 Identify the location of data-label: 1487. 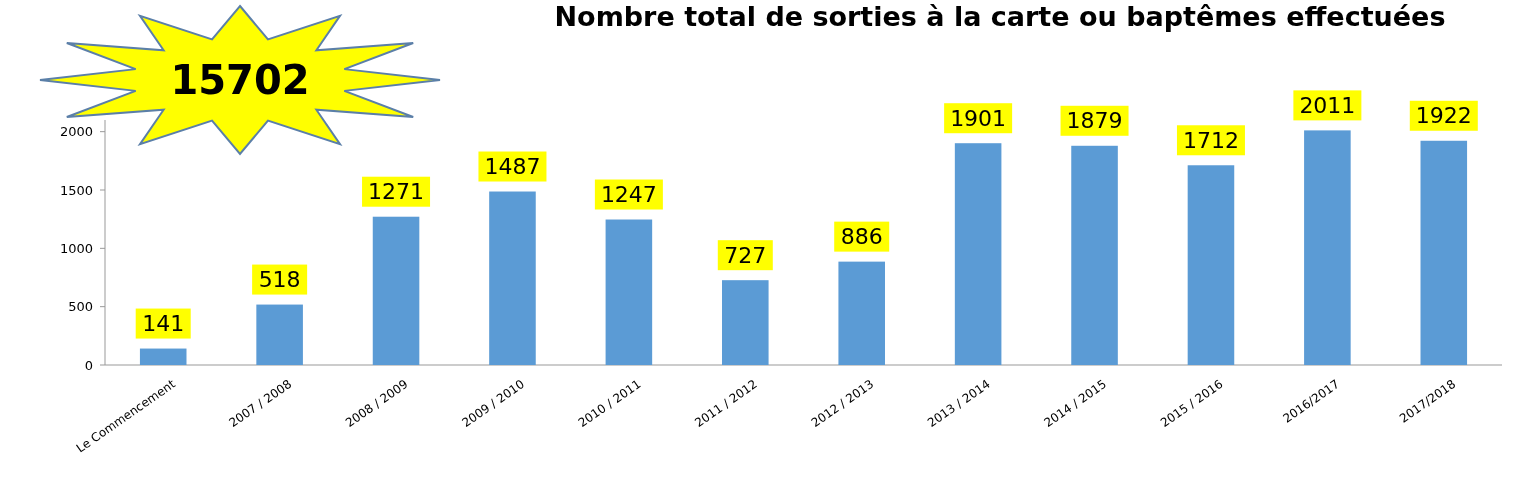
(512, 167).